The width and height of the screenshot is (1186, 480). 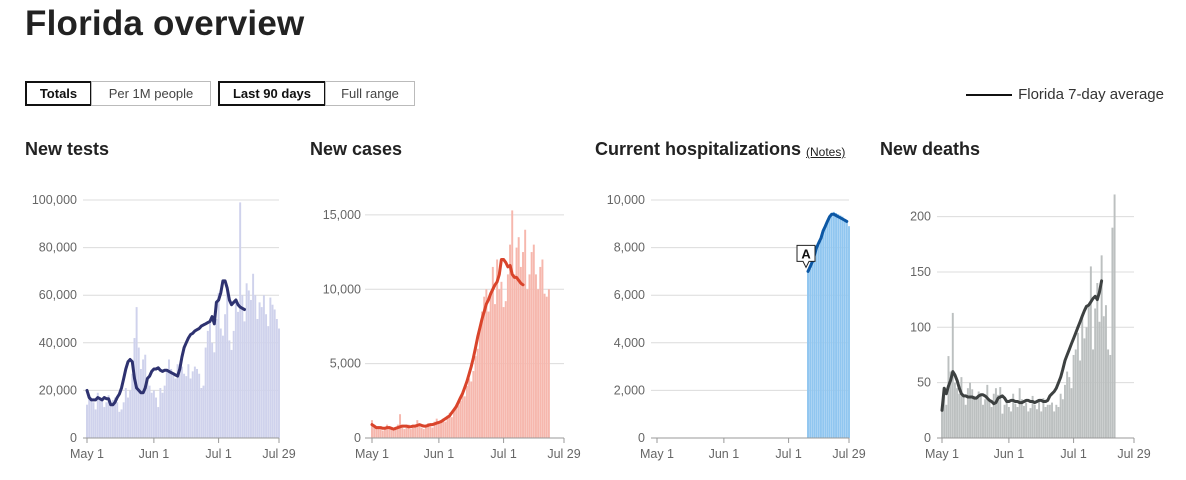 I want to click on new-deaths-y-tick-label: 0, so click(x=927, y=438).